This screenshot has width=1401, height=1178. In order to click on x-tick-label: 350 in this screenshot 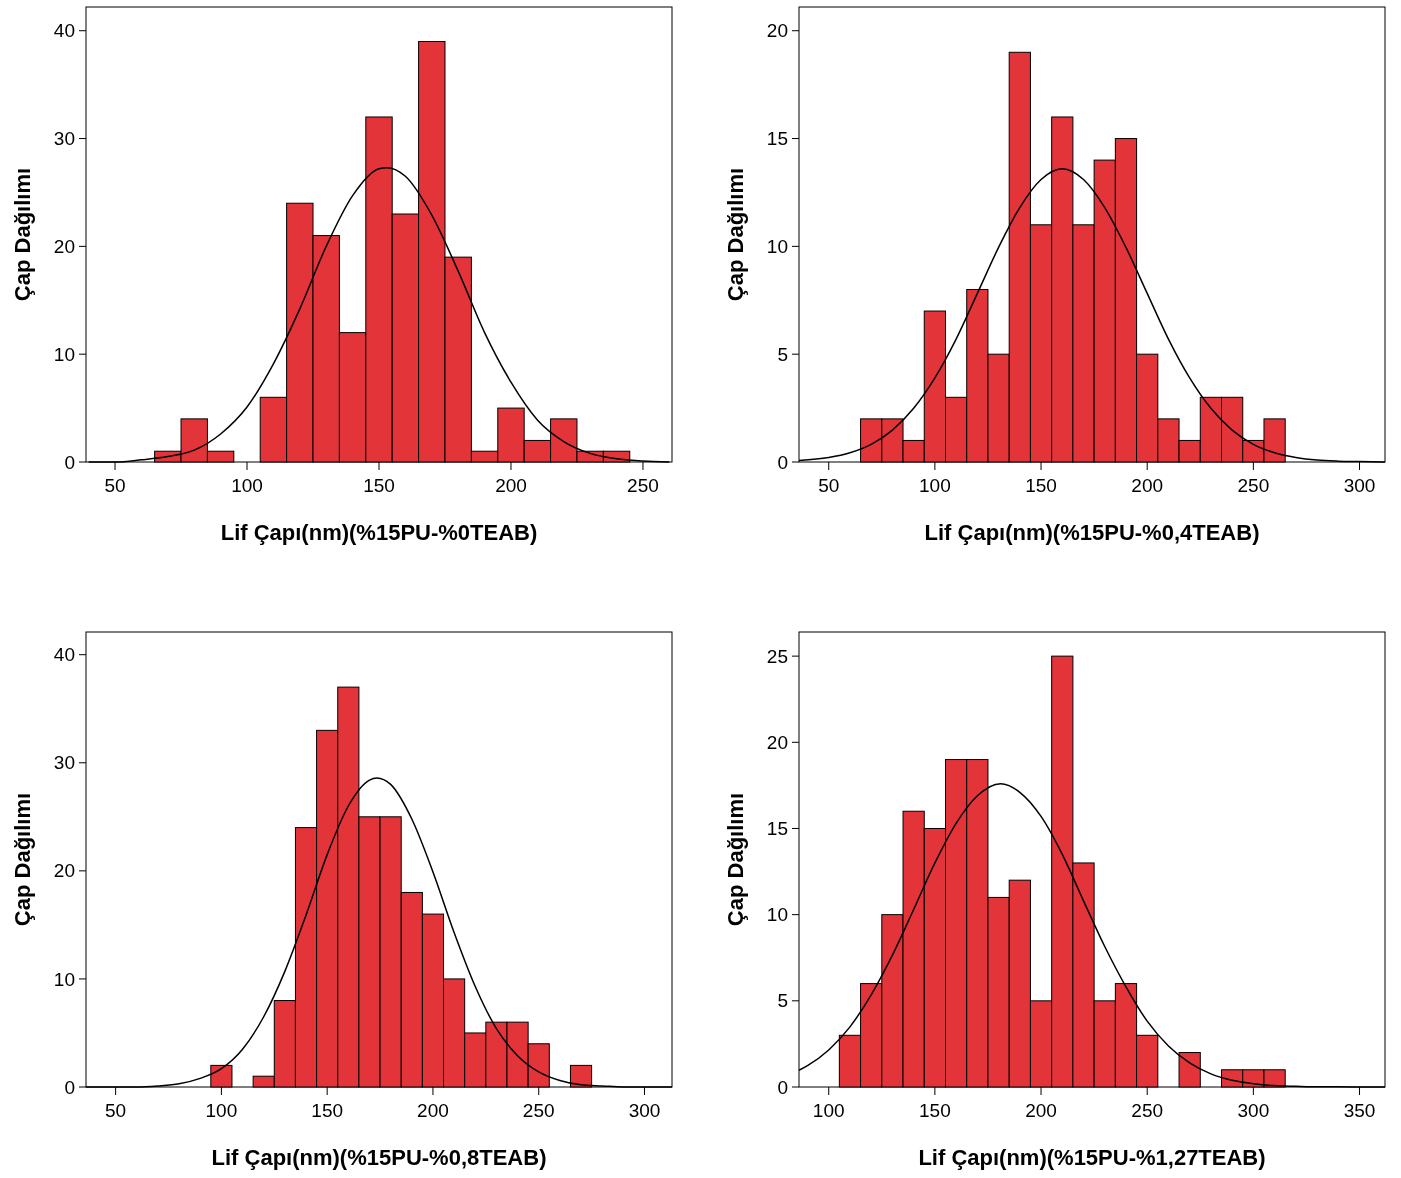, I will do `click(1359, 1110)`.